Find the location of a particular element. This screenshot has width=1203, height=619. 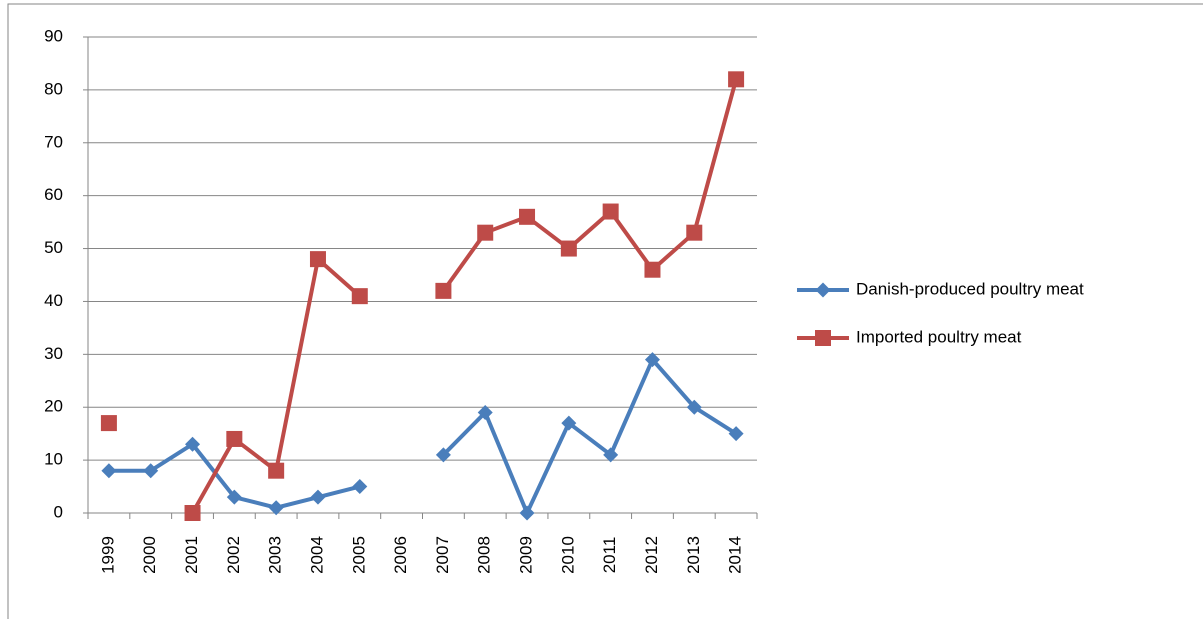

x-tick-label: 2012 is located at coordinates (651, 555).